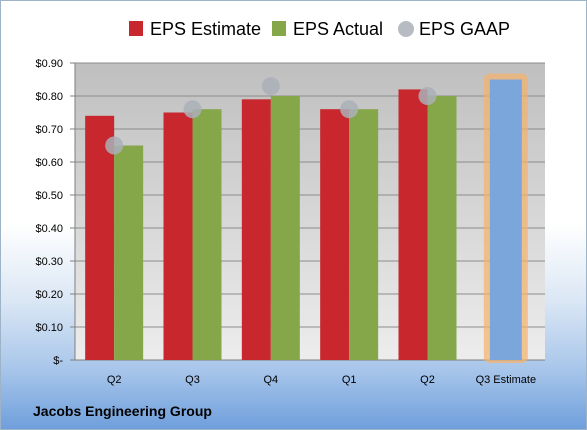 Image resolution: width=587 pixels, height=430 pixels. Describe the element at coordinates (49, 196) in the screenshot. I see `y-tick-label: $0.50` at that location.